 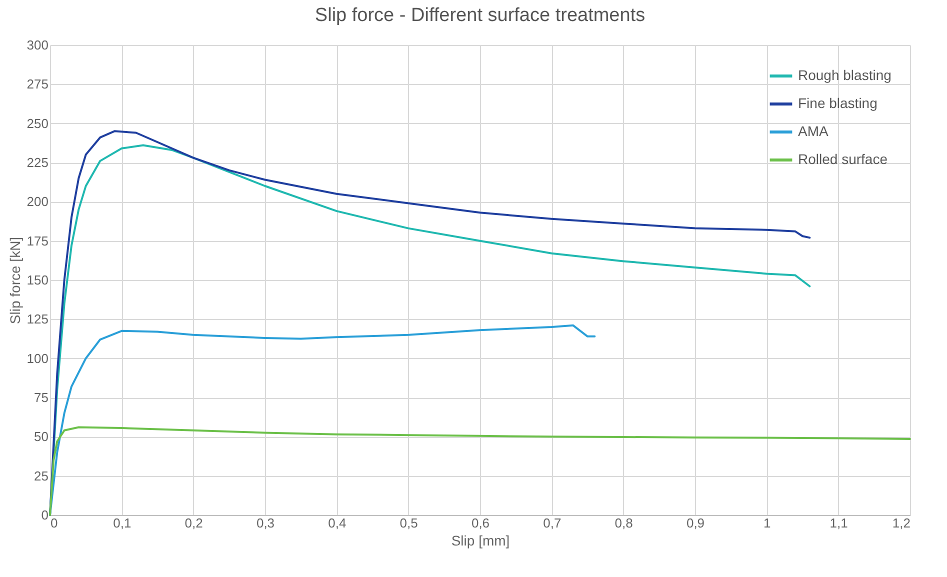 I want to click on x-tick-label: 1,1, so click(x=839, y=523).